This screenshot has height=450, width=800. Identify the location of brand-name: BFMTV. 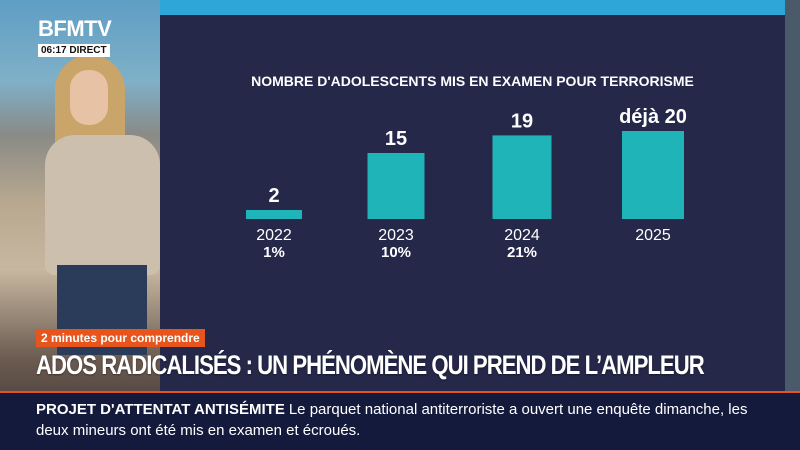
(75, 28).